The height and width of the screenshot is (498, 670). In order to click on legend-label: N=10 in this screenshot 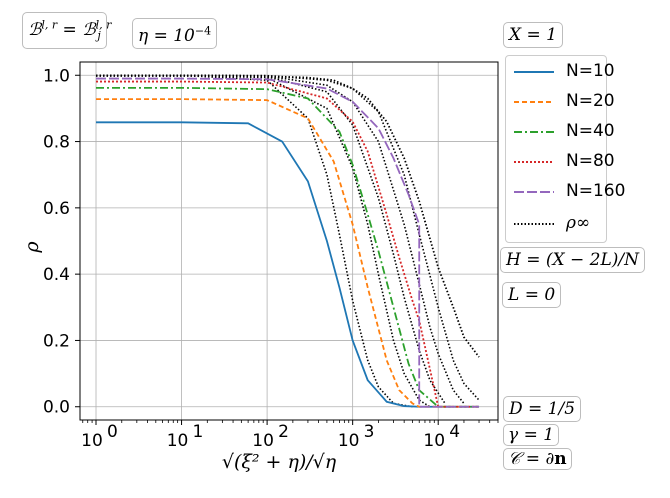, I will do `click(590, 71)`.